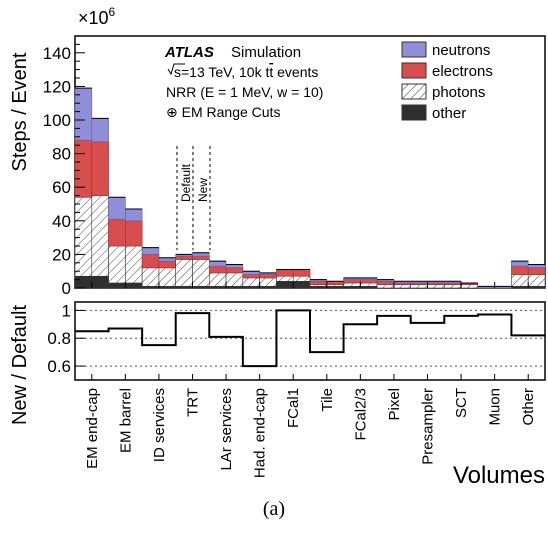 The height and width of the screenshot is (533, 548). I want to click on x-tick-label: ID services, so click(159, 425).